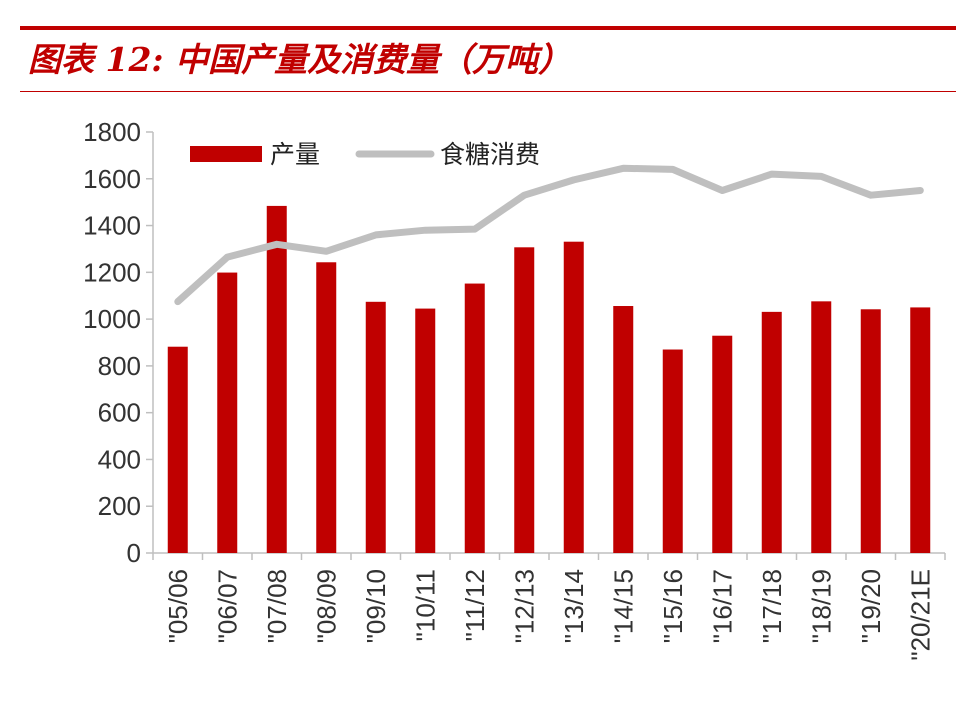  I want to click on x-tick-label: "16/17, so click(722, 606).